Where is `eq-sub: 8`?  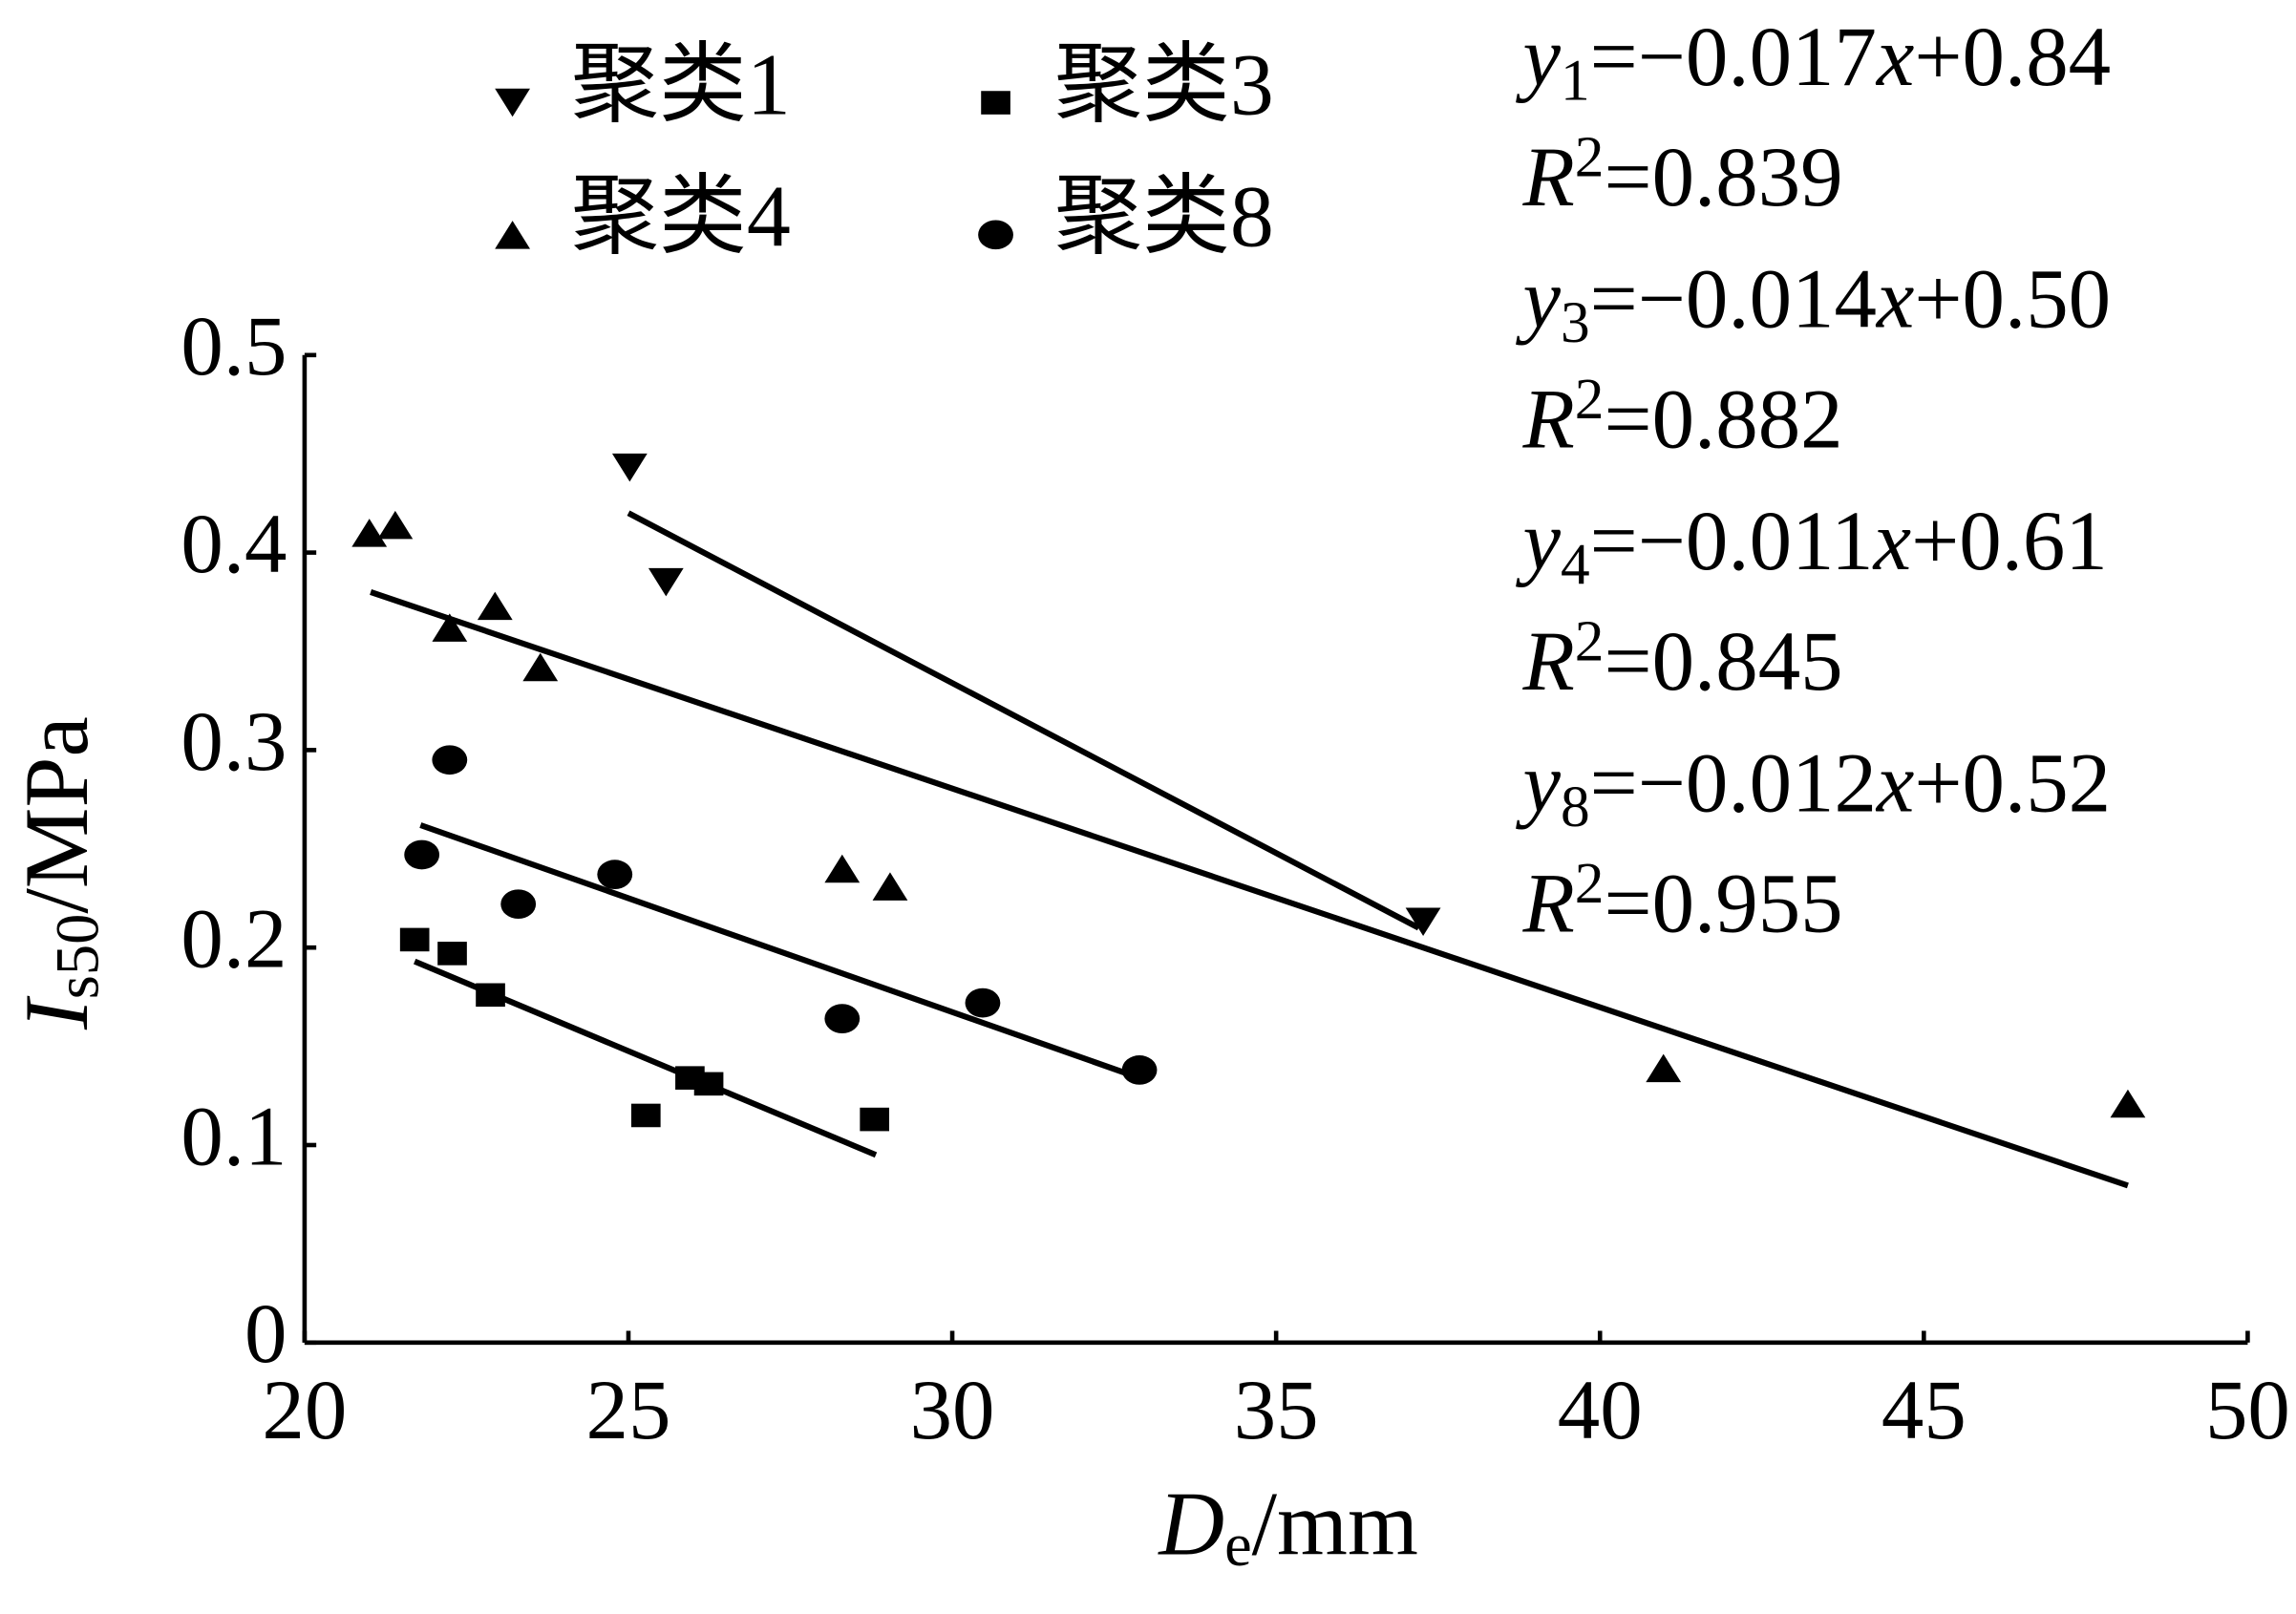 eq-sub: 8 is located at coordinates (1575, 807).